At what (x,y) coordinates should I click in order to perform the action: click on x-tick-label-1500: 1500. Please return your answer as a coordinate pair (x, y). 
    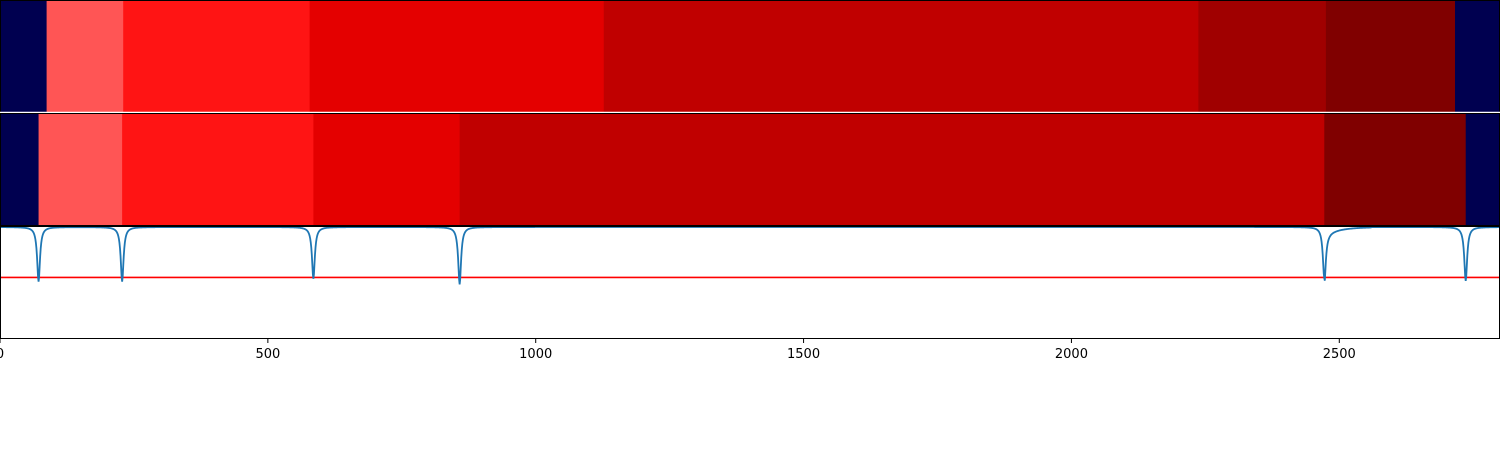
    Looking at the image, I should click on (803, 354).